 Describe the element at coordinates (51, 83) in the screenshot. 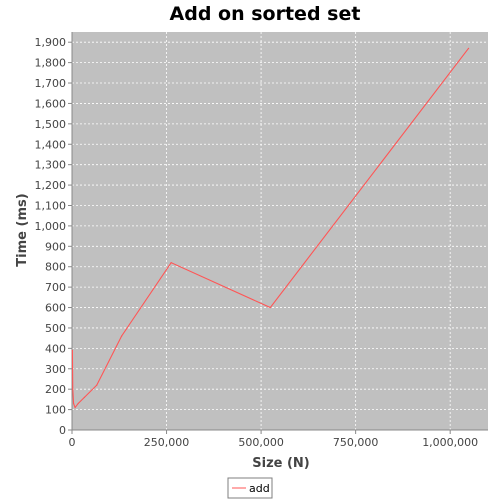

I see `y-tick-label: 1,700` at that location.